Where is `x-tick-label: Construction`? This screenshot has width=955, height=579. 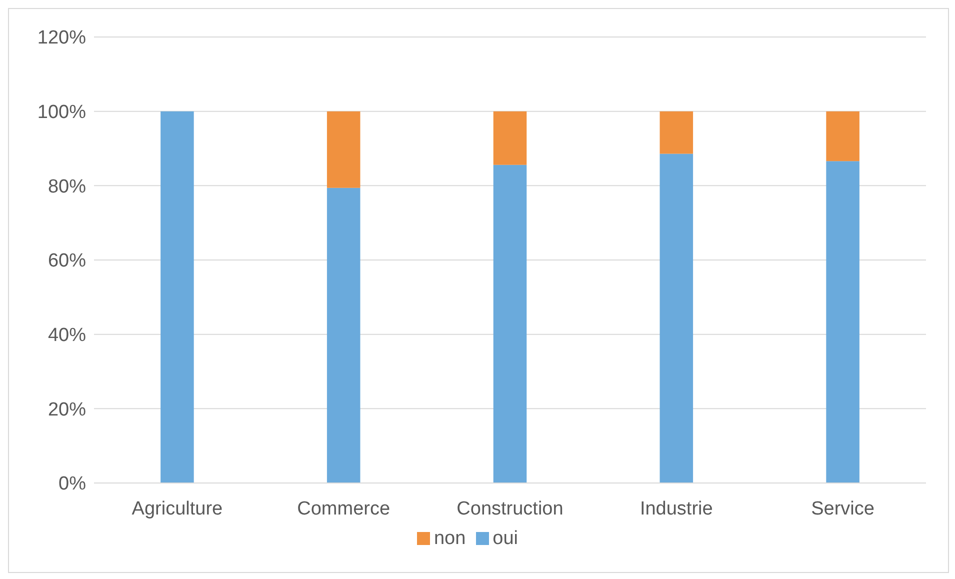
x-tick-label: Construction is located at coordinates (510, 509).